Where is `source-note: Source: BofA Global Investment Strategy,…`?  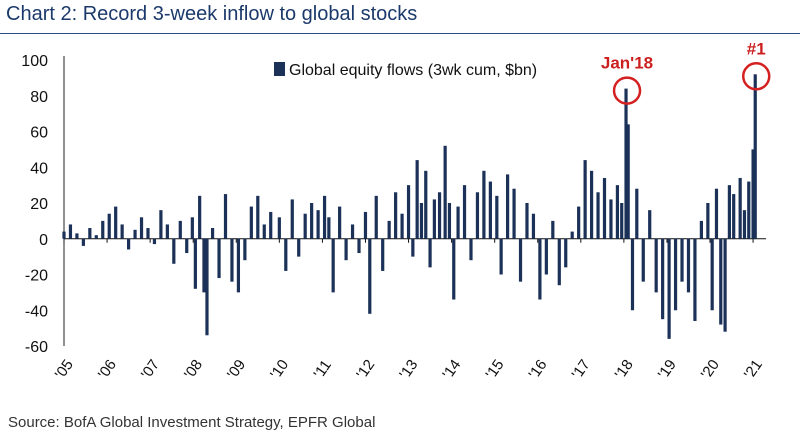
source-note: Source: BofA Global Investment Strategy,… is located at coordinates (192, 422).